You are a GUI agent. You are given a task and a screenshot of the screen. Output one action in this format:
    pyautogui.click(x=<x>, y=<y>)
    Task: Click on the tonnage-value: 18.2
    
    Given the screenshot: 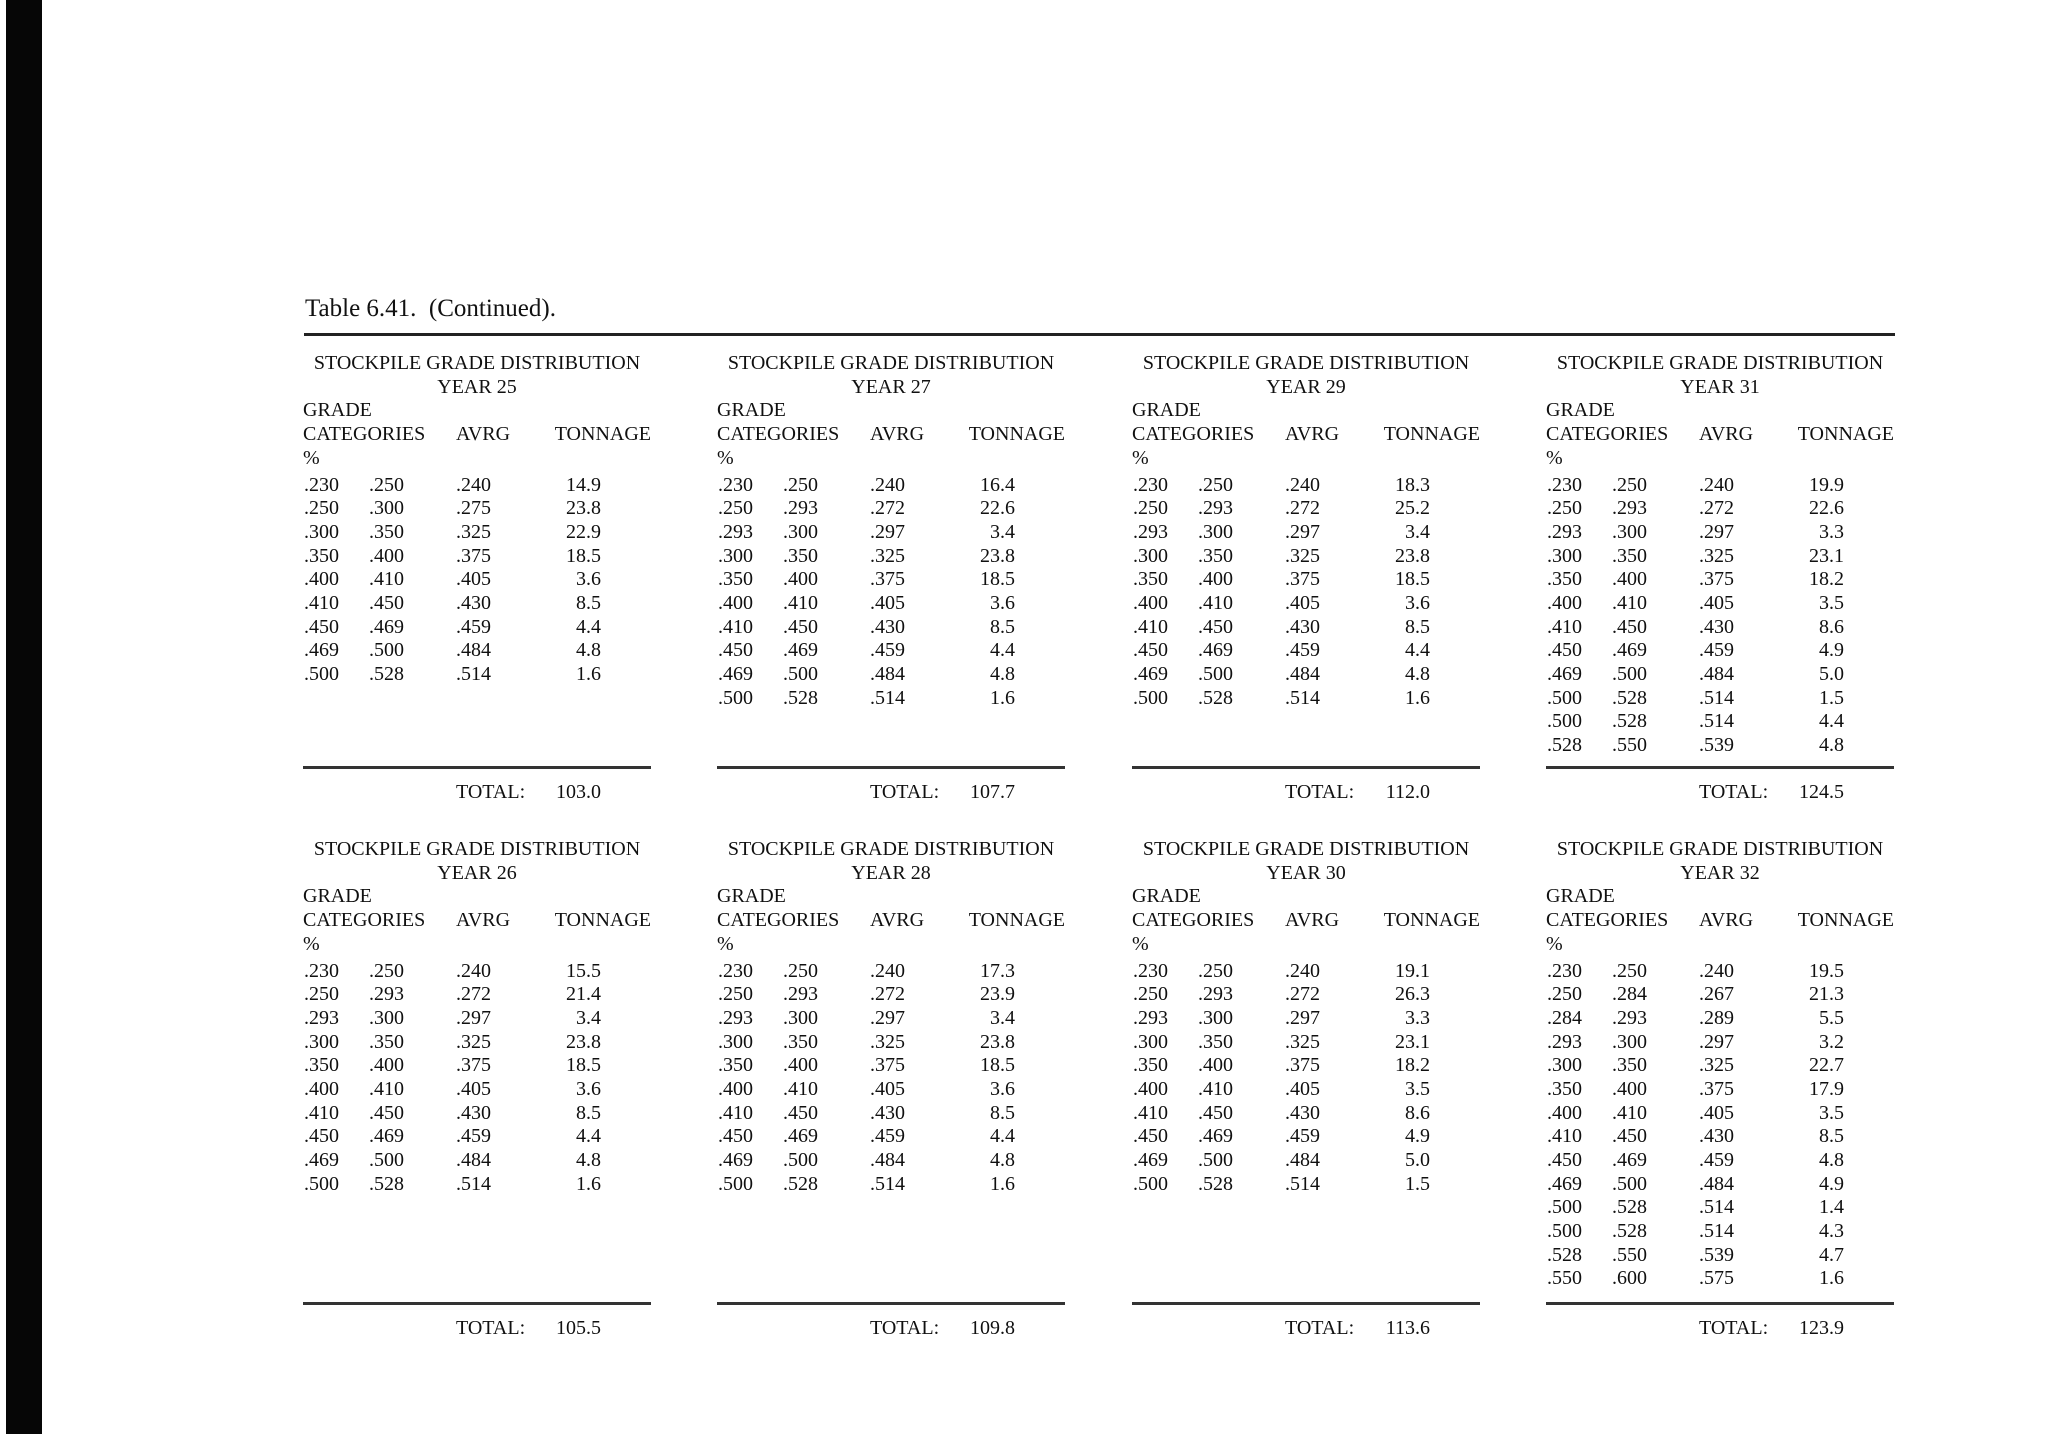 What is the action you would take?
    pyautogui.click(x=1826, y=579)
    